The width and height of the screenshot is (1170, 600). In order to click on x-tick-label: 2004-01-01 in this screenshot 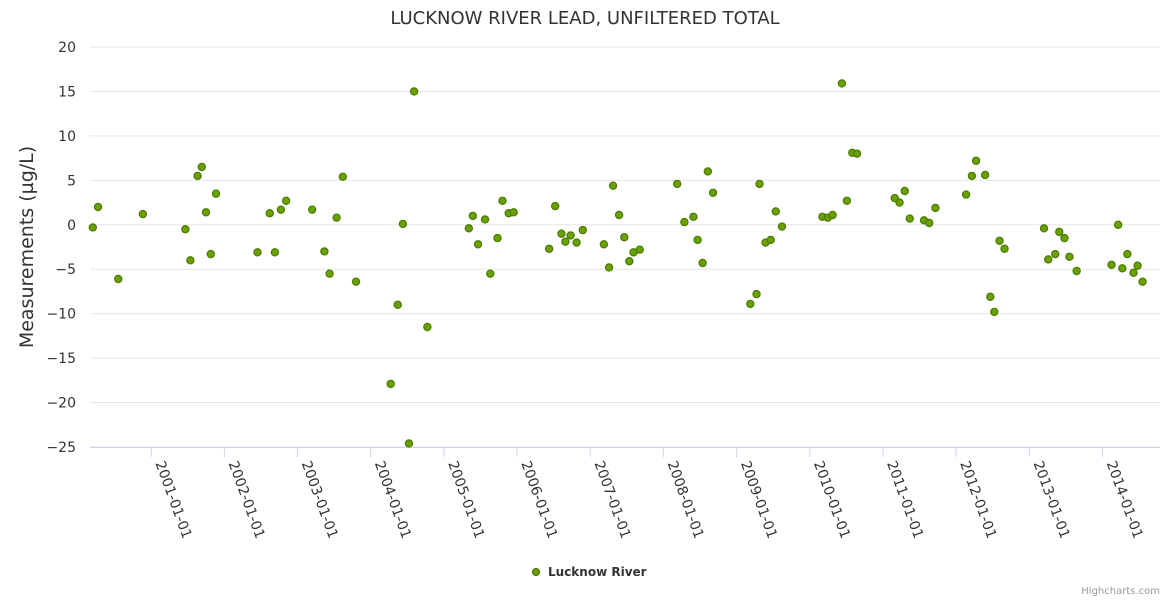, I will do `click(392, 500)`.